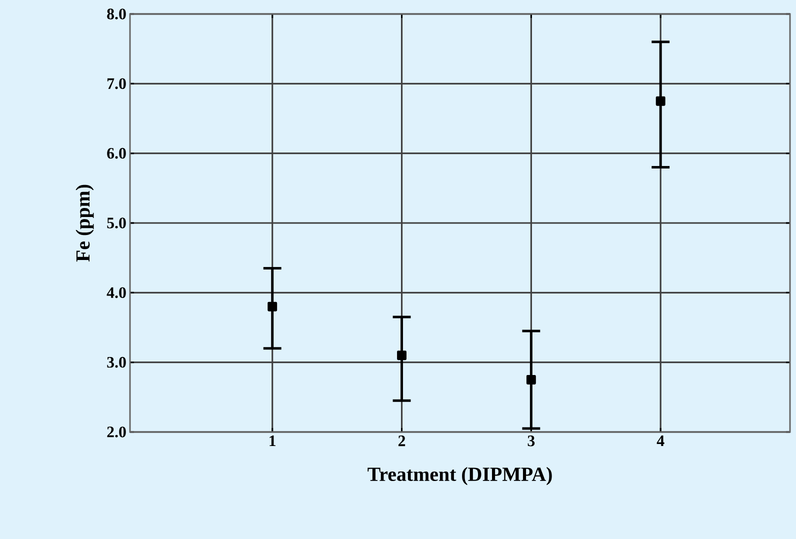 The image size is (796, 539). Describe the element at coordinates (116, 292) in the screenshot. I see `y-tick-label: 4.0` at that location.